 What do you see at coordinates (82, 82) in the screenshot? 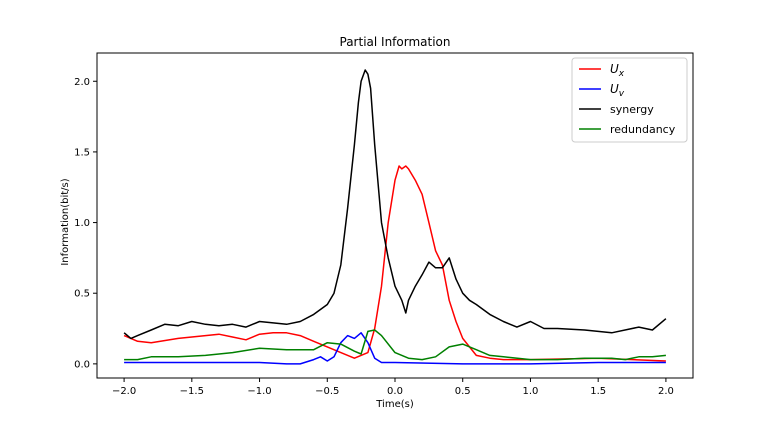
I see `y-tick-label: 2.0` at bounding box center [82, 82].